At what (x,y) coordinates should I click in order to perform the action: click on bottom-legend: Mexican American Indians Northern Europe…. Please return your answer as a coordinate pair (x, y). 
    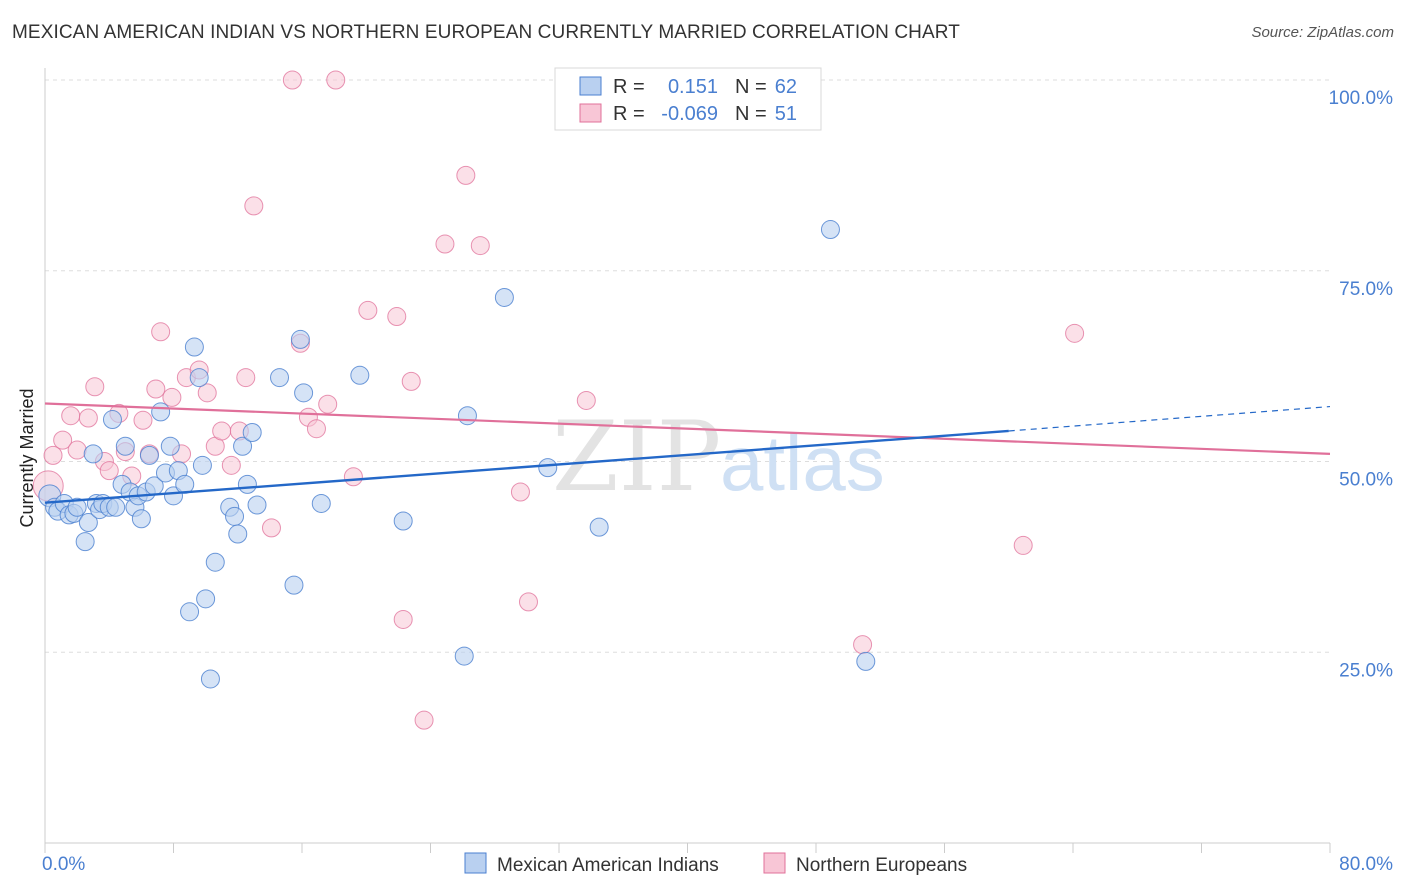
    Looking at the image, I should click on (715, 864).